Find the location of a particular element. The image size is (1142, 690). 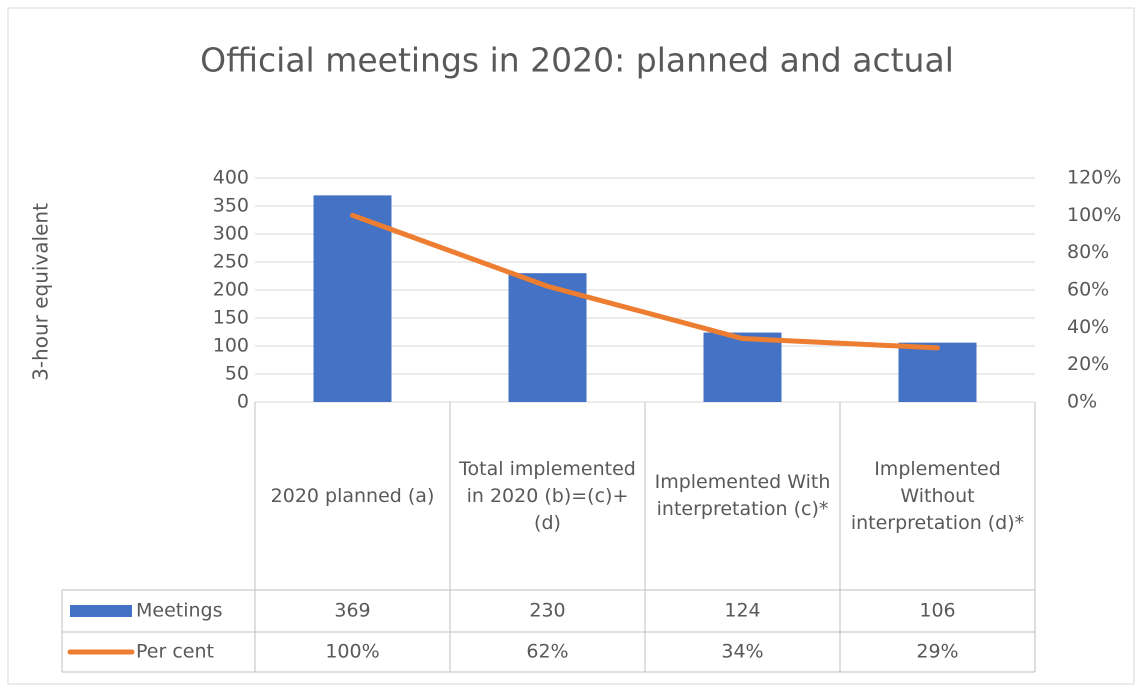

y-tick-label: 250 is located at coordinates (231, 262).